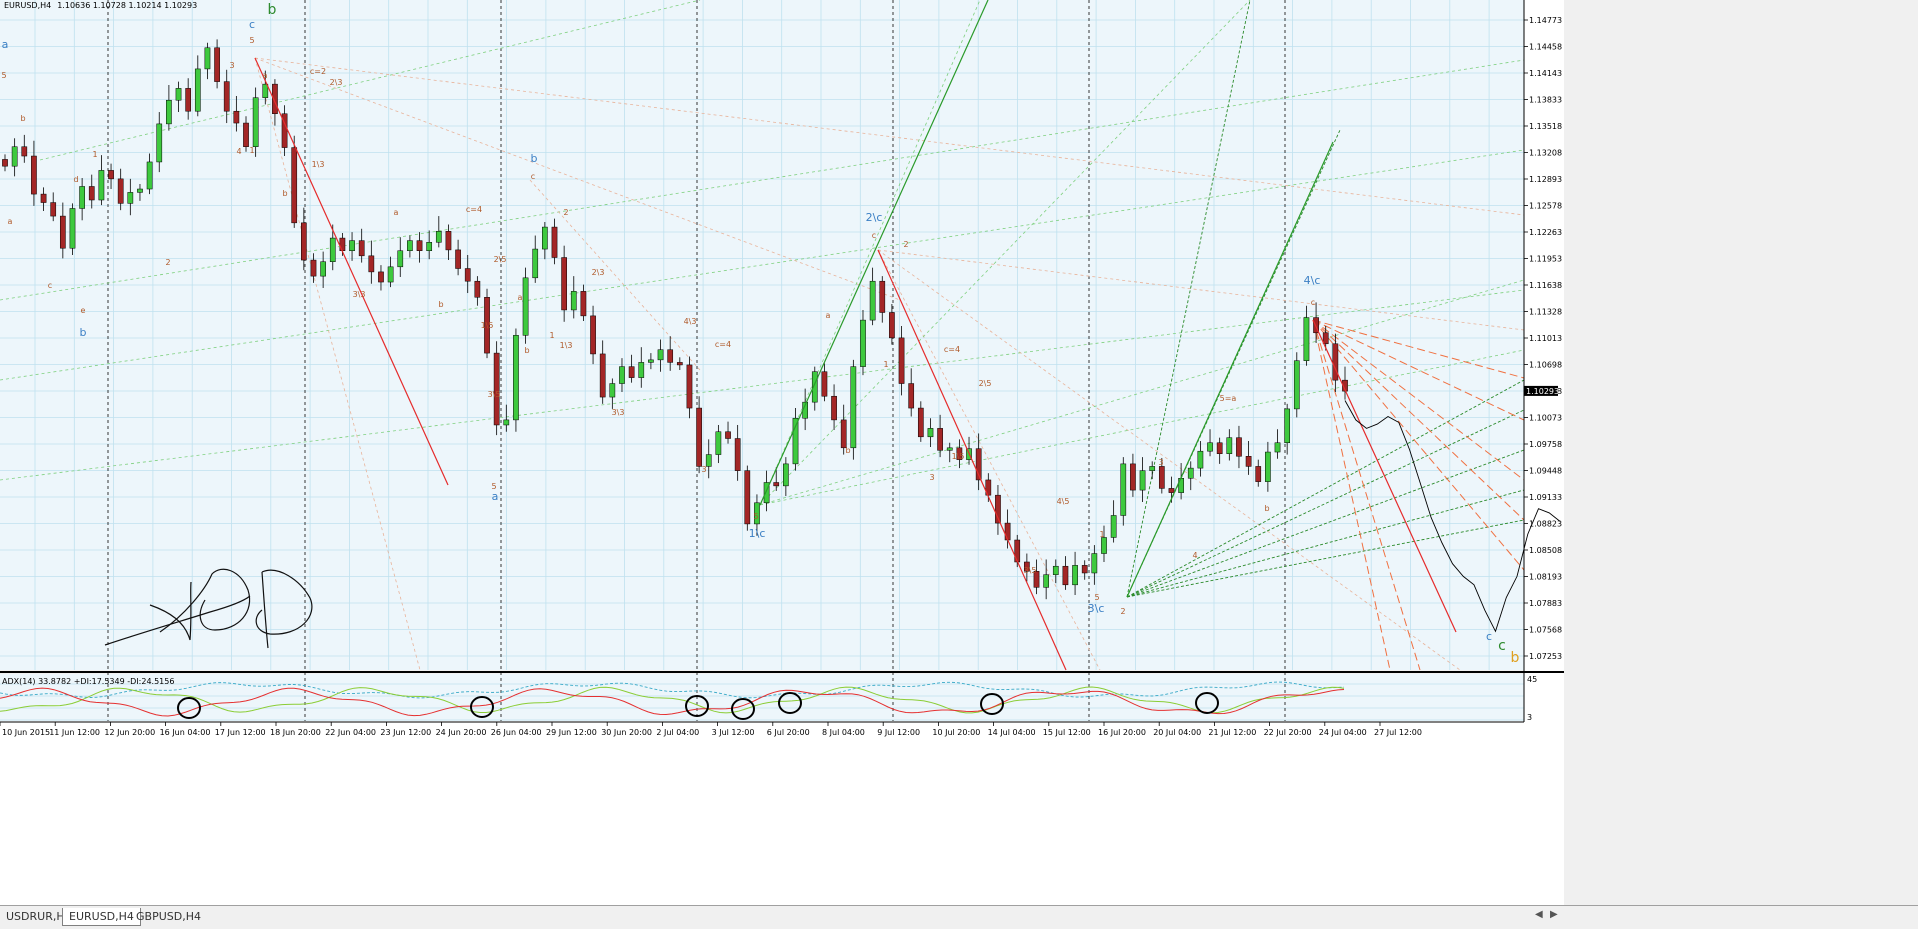 The image size is (1918, 929). What do you see at coordinates (1545, 471) in the screenshot?
I see `price-label: 1.09448` at bounding box center [1545, 471].